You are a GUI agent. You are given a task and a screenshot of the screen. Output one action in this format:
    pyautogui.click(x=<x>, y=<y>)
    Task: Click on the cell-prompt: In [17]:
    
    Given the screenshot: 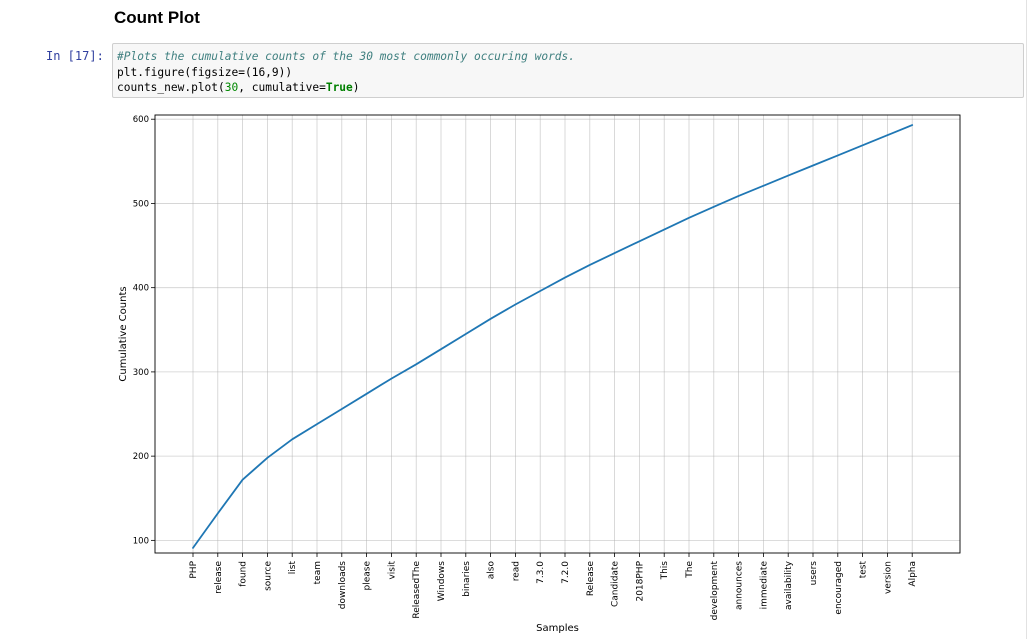 What is the action you would take?
    pyautogui.click(x=75, y=56)
    